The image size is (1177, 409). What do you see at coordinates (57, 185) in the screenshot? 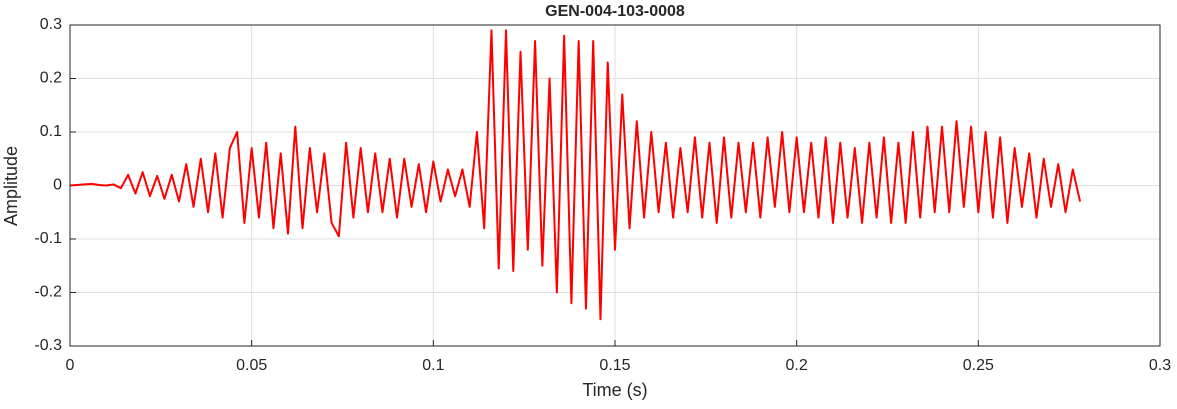
I see `y-tick-label: 0` at bounding box center [57, 185].